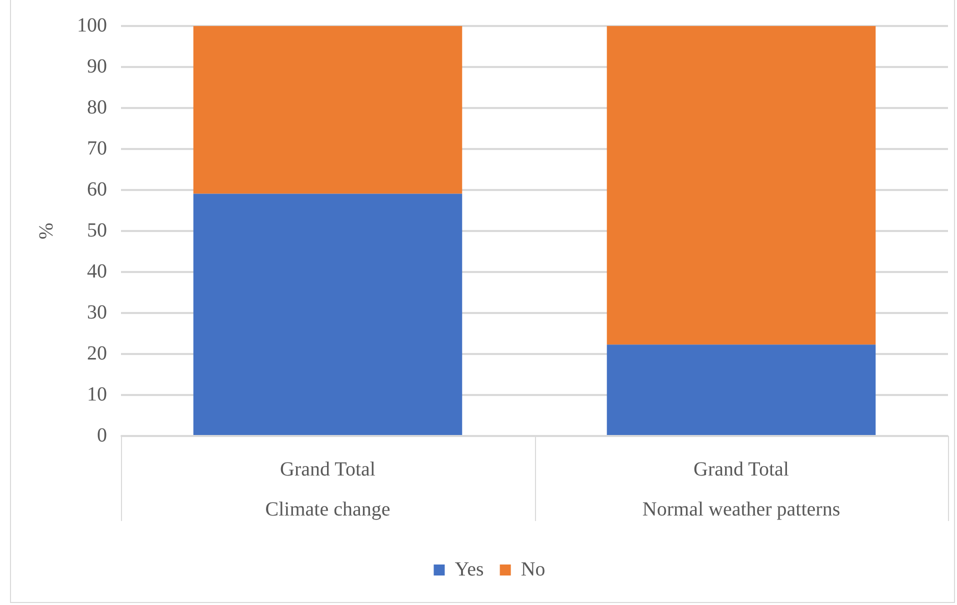 The height and width of the screenshot is (605, 957). Describe the element at coordinates (97, 66) in the screenshot. I see `y-tick-label: 90` at that location.